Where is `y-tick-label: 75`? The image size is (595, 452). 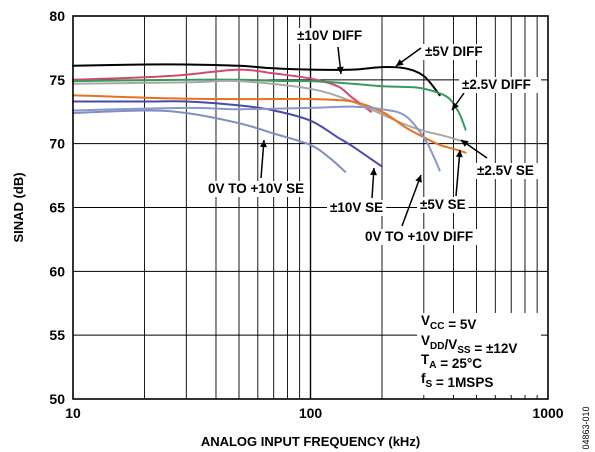 y-tick-label: 75 is located at coordinates (57, 80).